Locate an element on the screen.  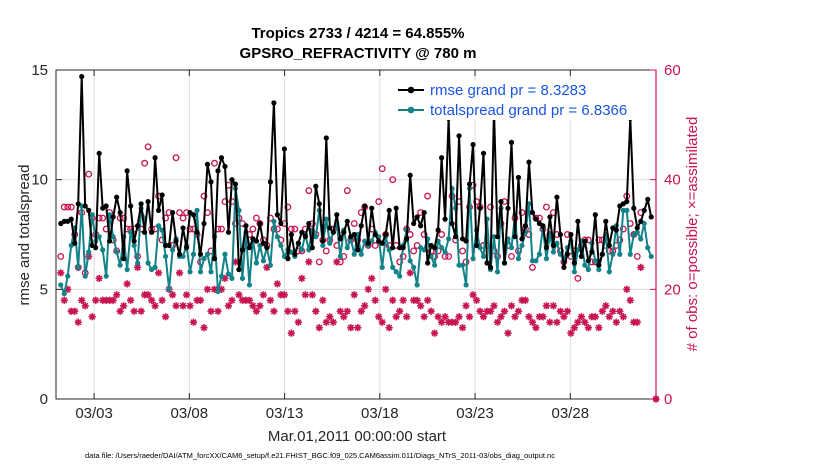
y-tick-label: 10 is located at coordinates (39, 180).